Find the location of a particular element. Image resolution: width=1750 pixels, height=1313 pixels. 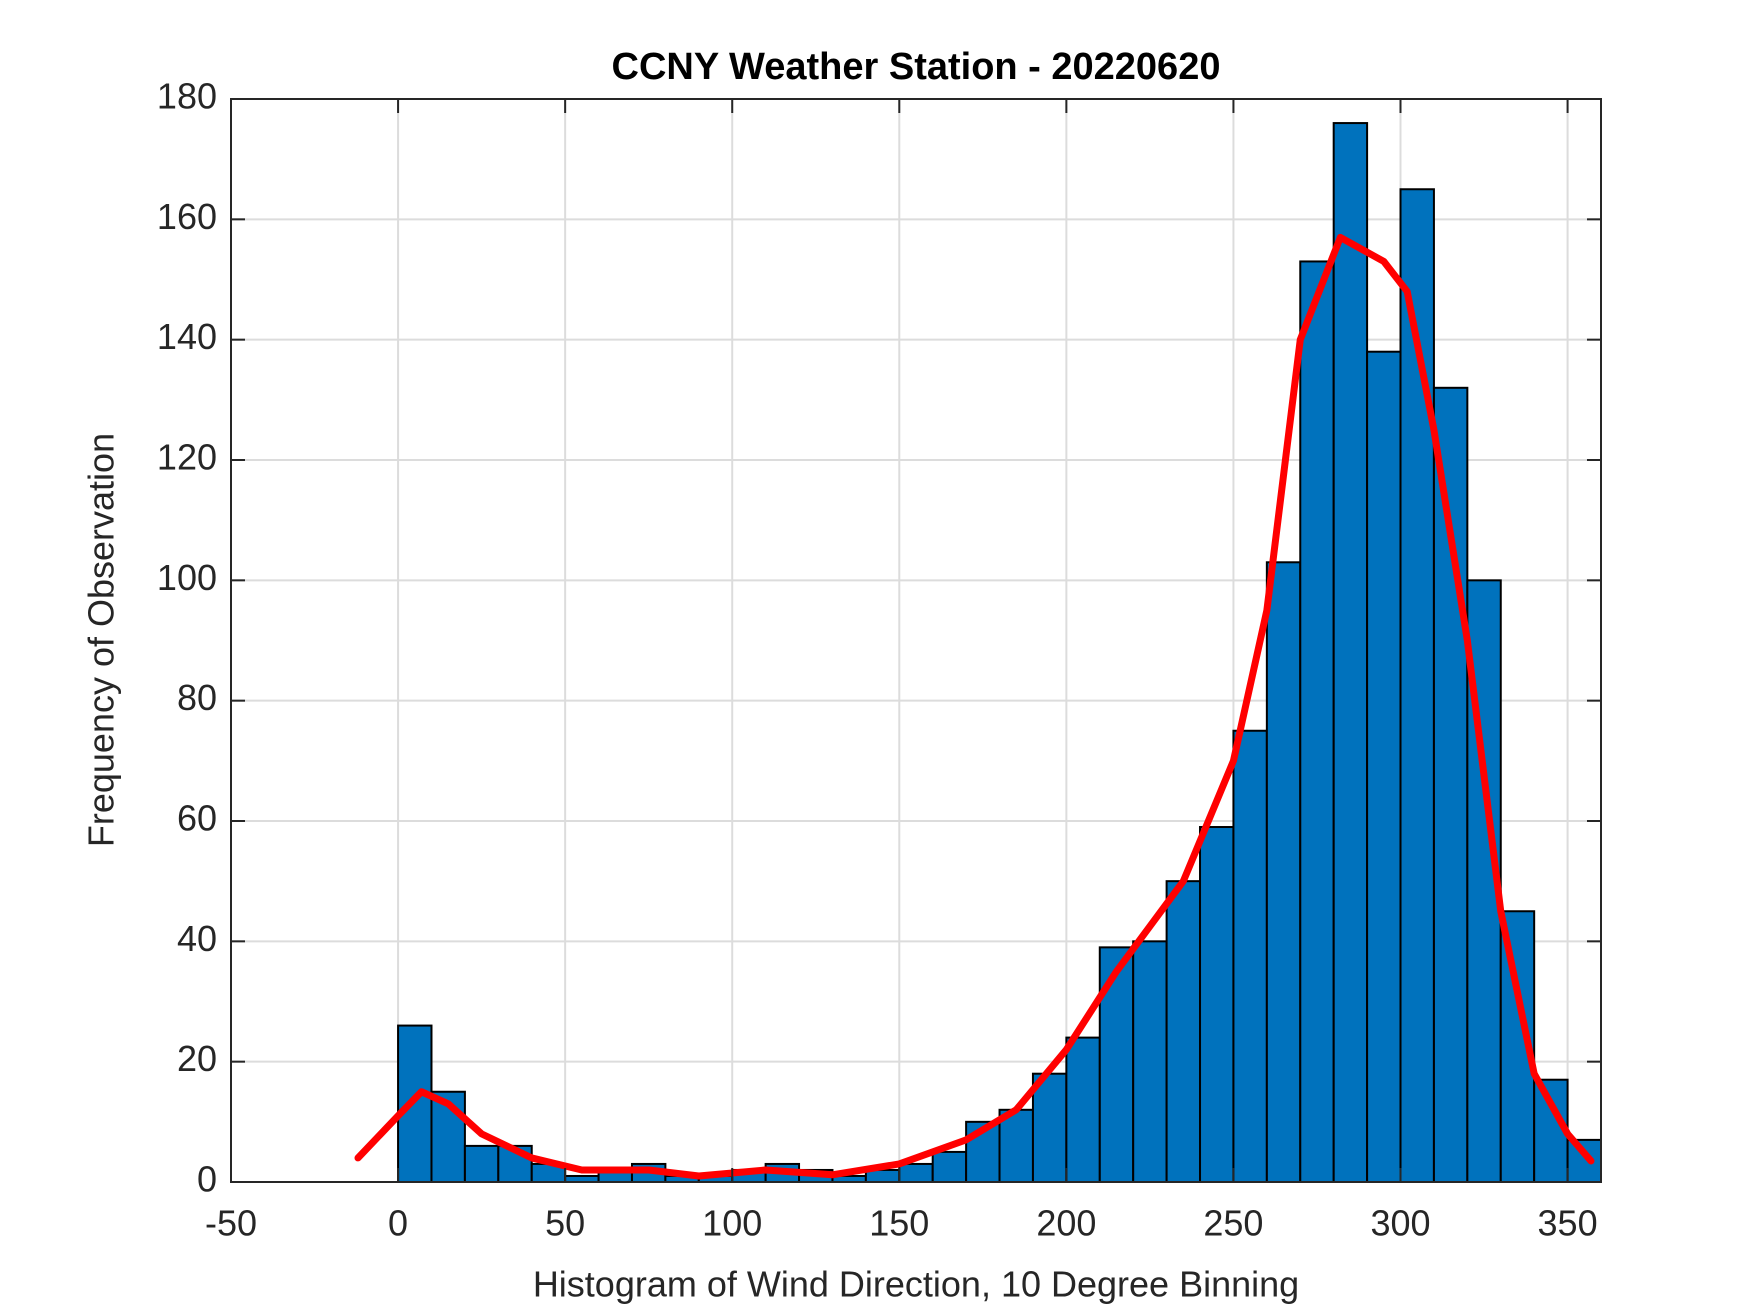

x-tick-label: 350 is located at coordinates (1568, 1223).